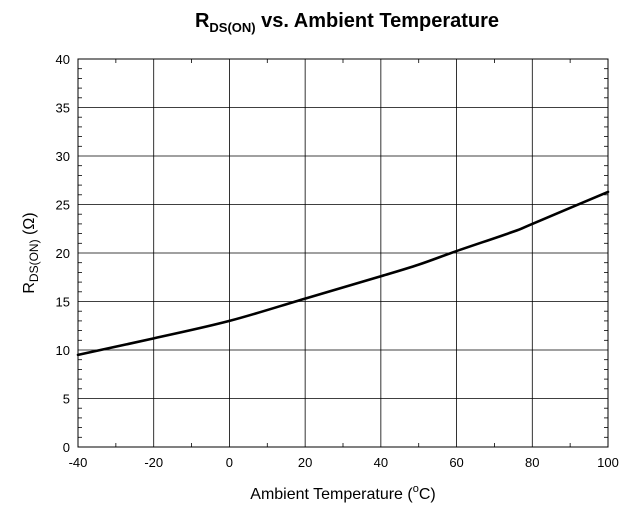 Image resolution: width=639 pixels, height=508 pixels. What do you see at coordinates (532, 462) in the screenshot?
I see `x-tick-label: 80` at bounding box center [532, 462].